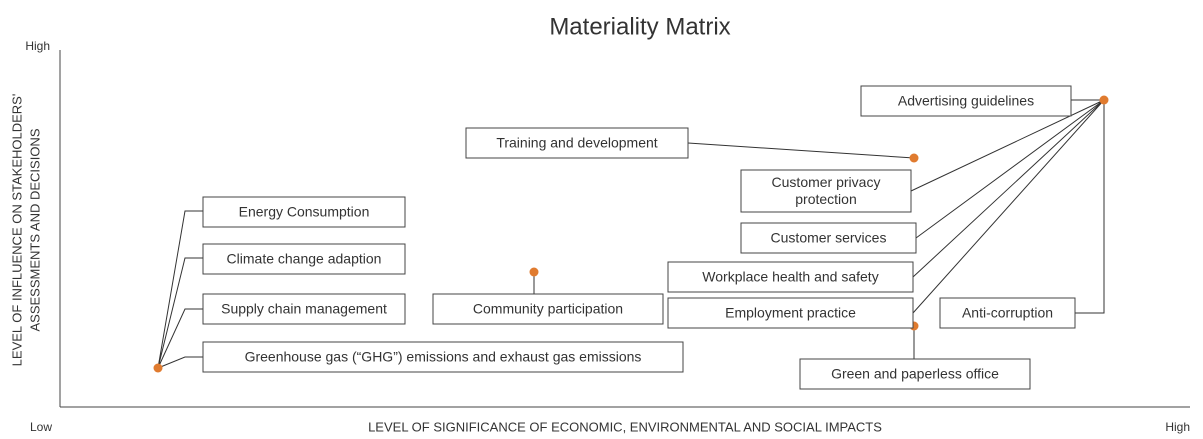 The width and height of the screenshot is (1203, 439). Describe the element at coordinates (16, 230) in the screenshot. I see `y-axis-label: LEVEL OF INFLUENCE ON STAKEHOLDERS'` at that location.